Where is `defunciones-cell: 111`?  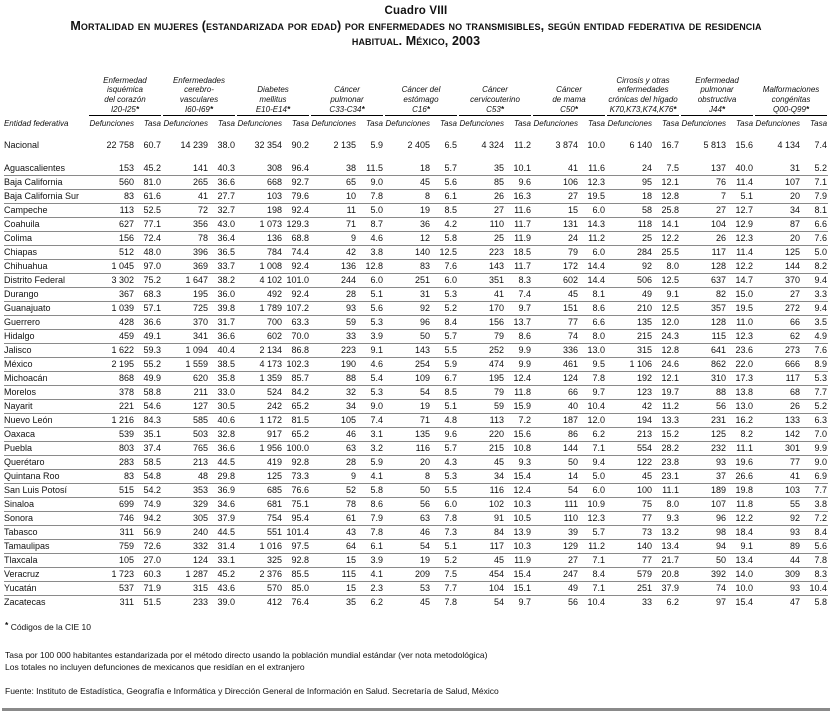
defunciones-cell: 111 is located at coordinates (555, 504).